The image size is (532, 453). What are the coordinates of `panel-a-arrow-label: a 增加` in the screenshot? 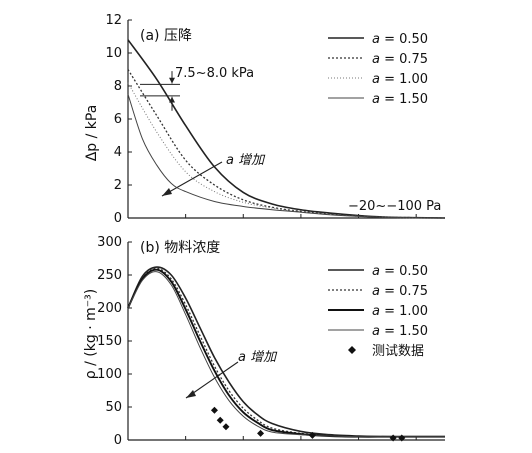 It's located at (246, 160).